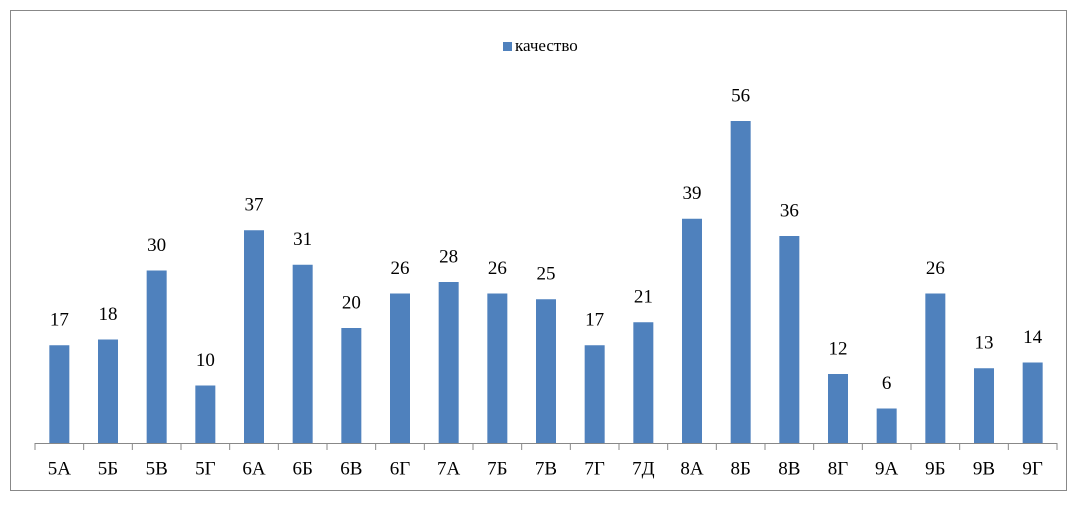  I want to click on x-tick-label: 7Г, so click(594, 468).